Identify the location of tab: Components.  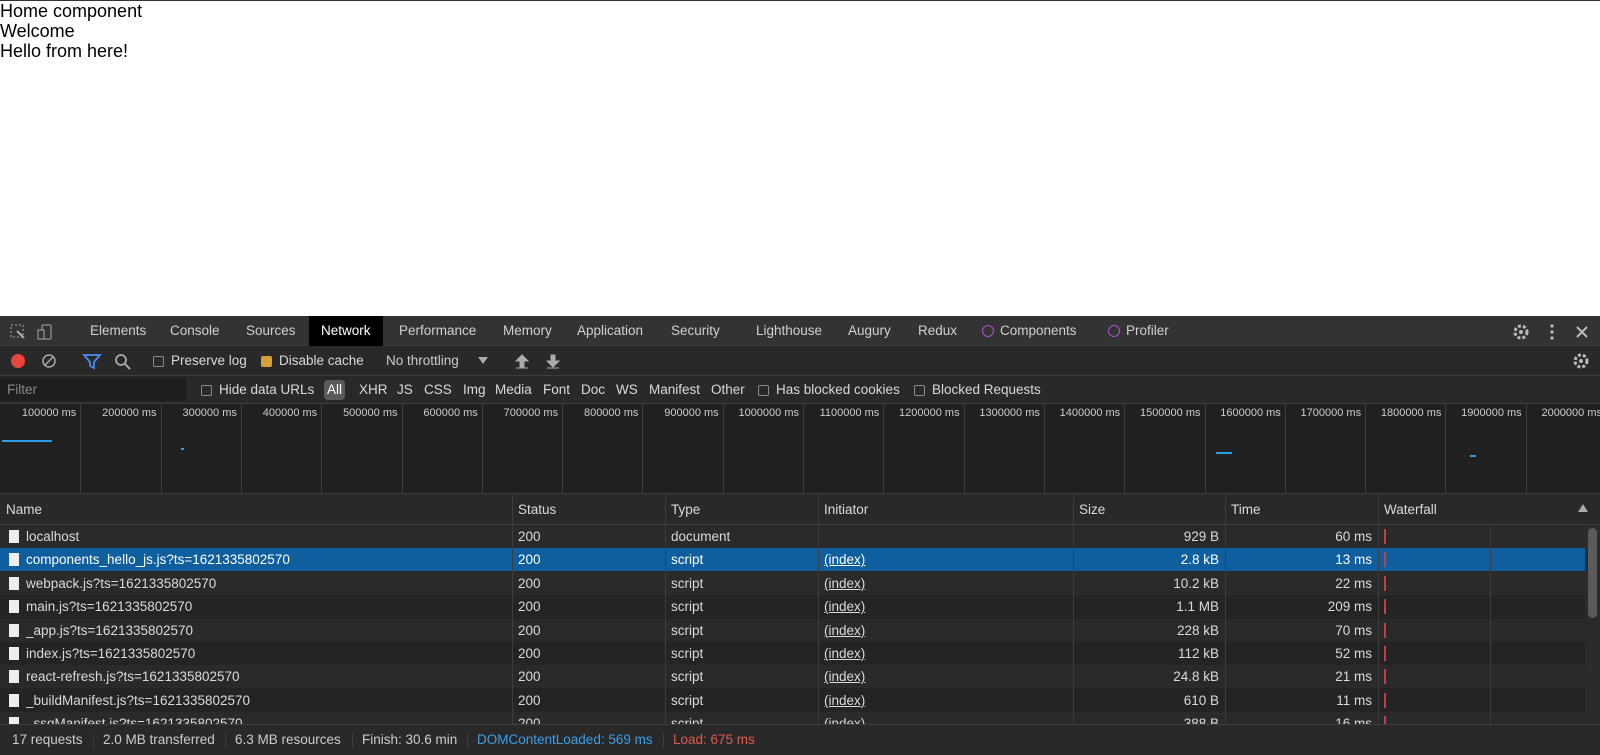
(1038, 330).